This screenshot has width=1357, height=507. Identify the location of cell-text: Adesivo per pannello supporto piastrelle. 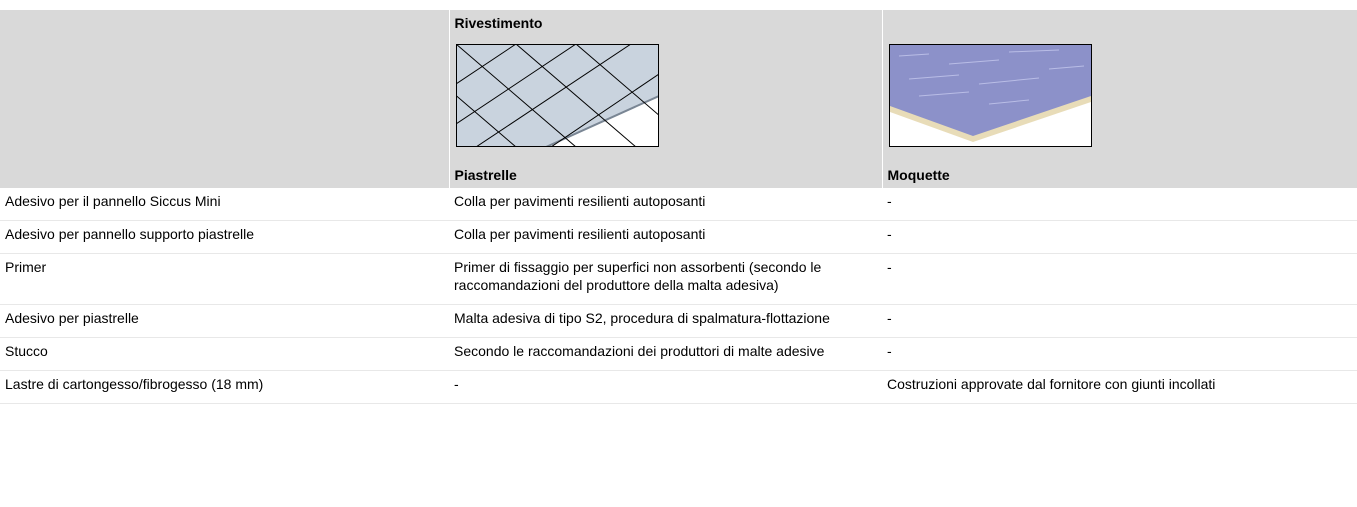
(130, 234).